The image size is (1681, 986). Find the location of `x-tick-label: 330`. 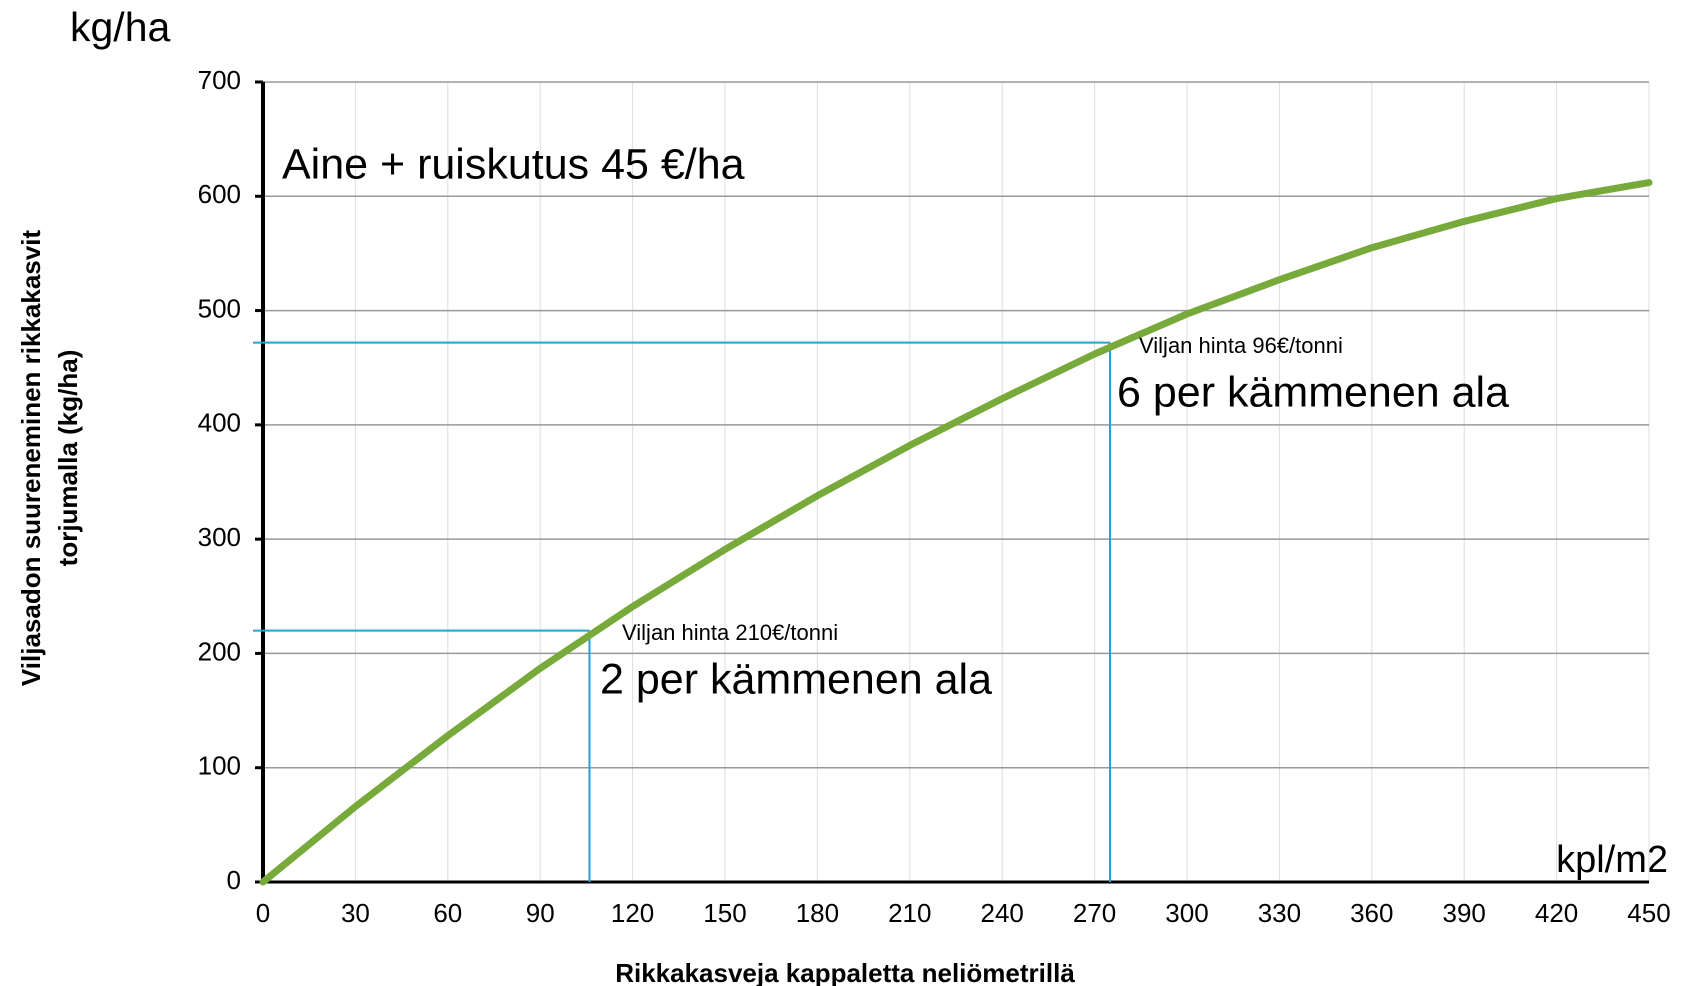

x-tick-label: 330 is located at coordinates (1279, 913).